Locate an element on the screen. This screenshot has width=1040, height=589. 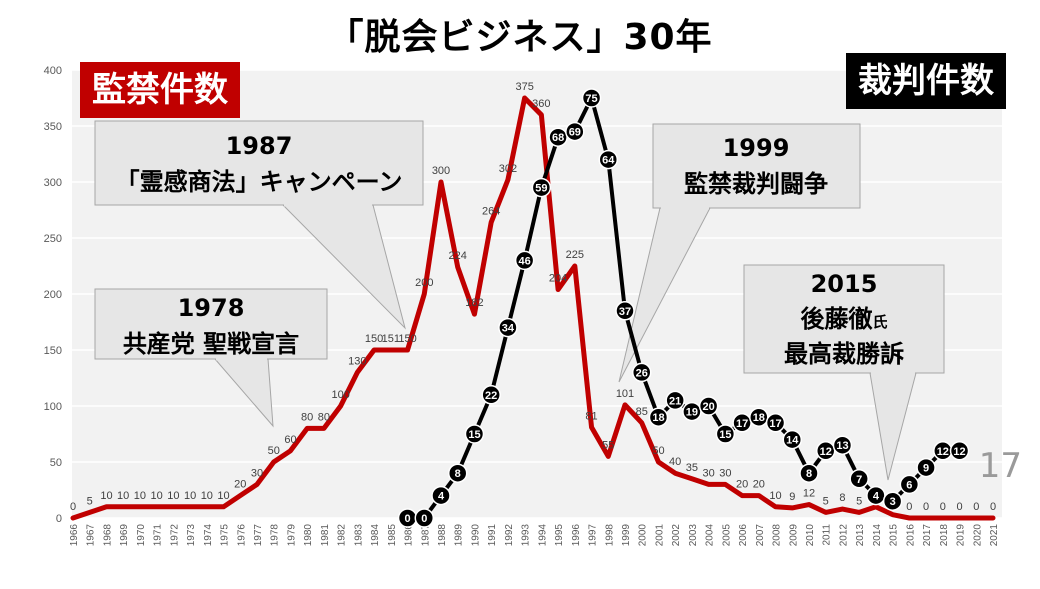
y-tick-label: 300 is located at coordinates (53, 183).